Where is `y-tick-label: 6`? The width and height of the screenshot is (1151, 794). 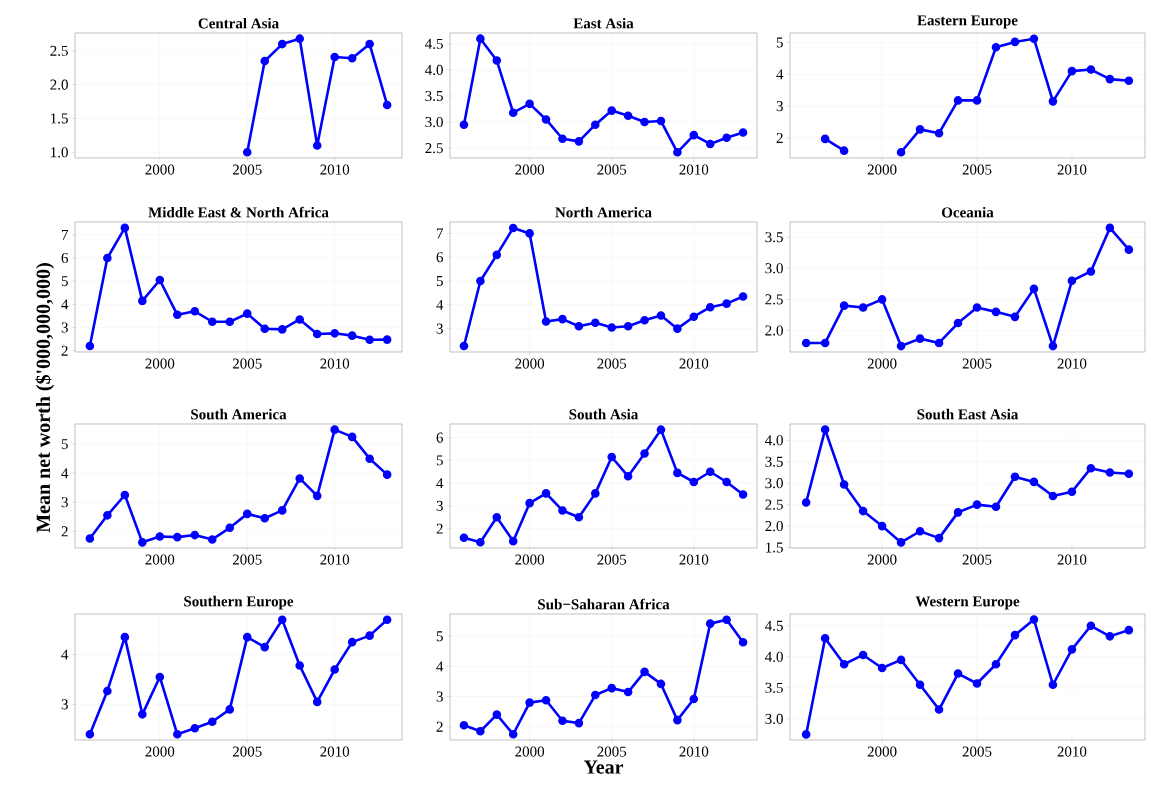
y-tick-label: 6 is located at coordinates (440, 437).